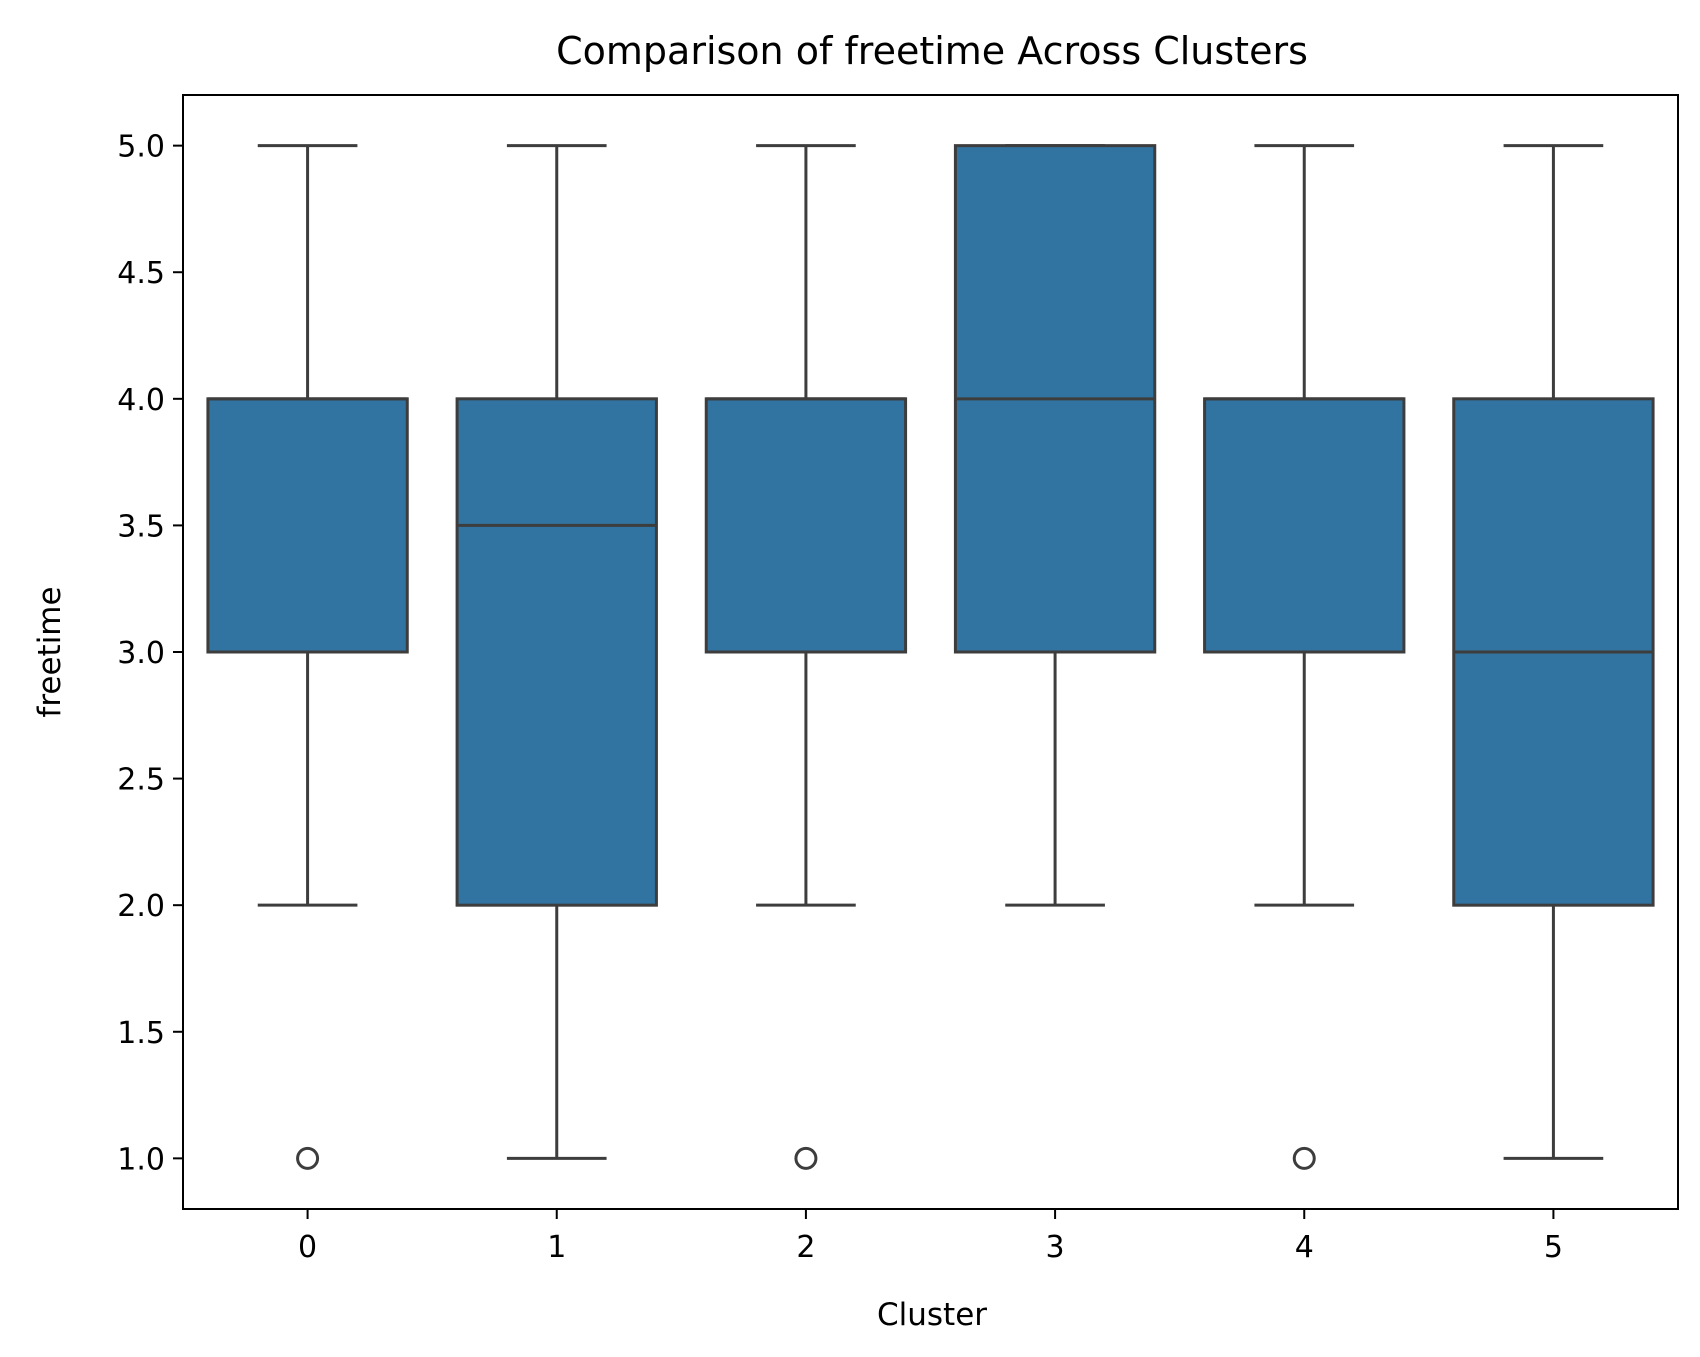 The width and height of the screenshot is (1700, 1357). I want to click on y-tick-label: 1.0, so click(141, 1159).